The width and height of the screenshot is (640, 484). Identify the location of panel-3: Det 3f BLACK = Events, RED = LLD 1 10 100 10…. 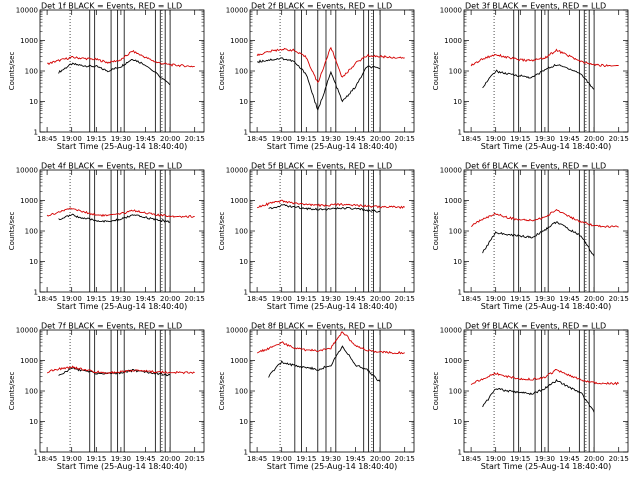
(530, 77).